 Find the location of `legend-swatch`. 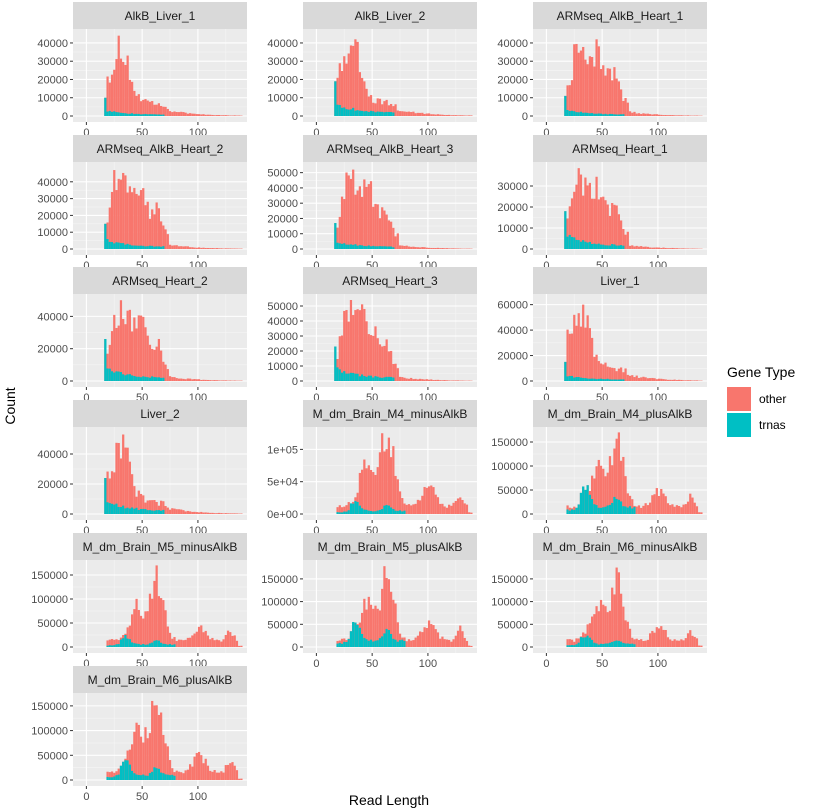

legend-swatch is located at coordinates (739, 425).